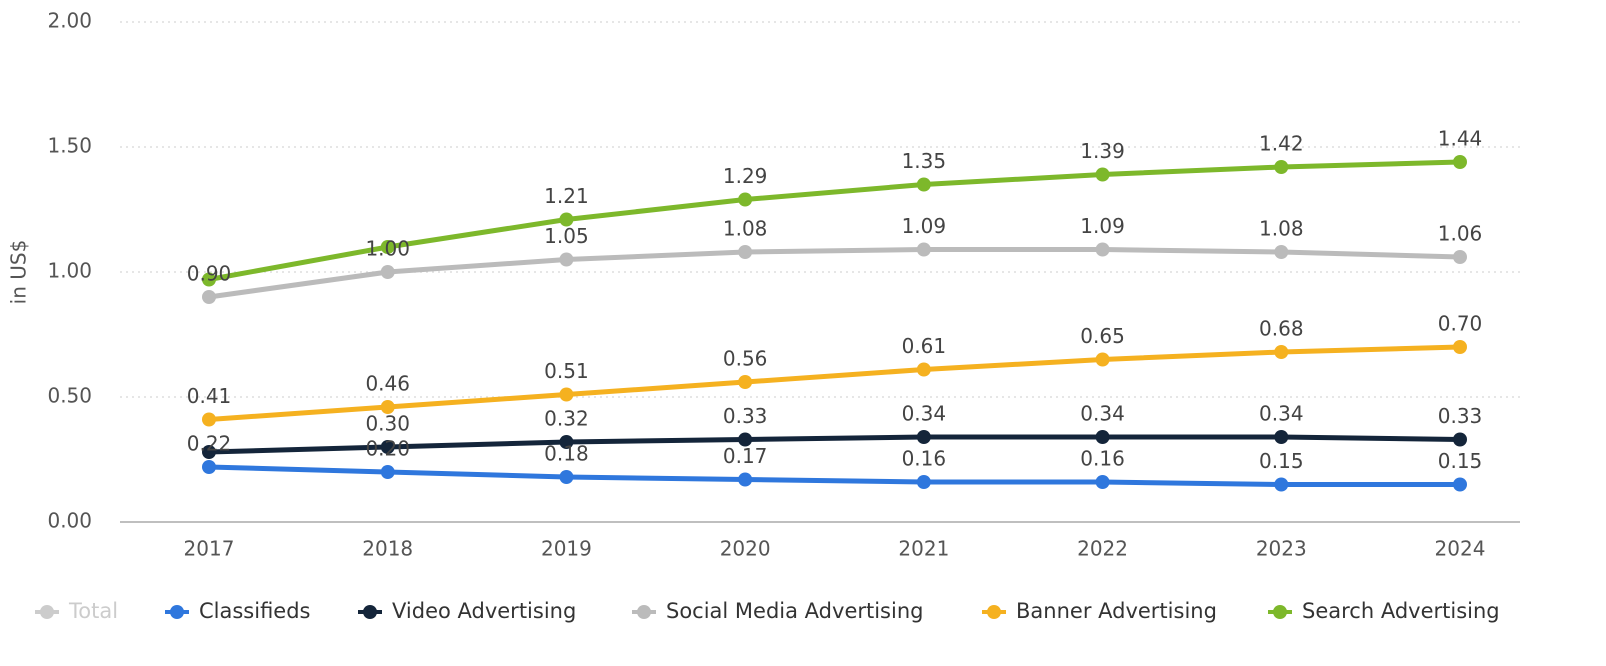  What do you see at coordinates (1281, 549) in the screenshot?
I see `x-tick-label: 2023` at bounding box center [1281, 549].